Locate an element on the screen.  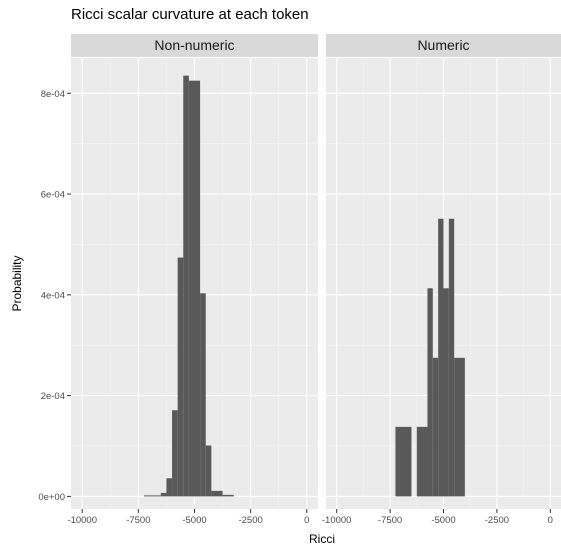
y-axis: 0e+00 2e-04 4e-04 6e-04 8e-04 is located at coordinates (54, 296).